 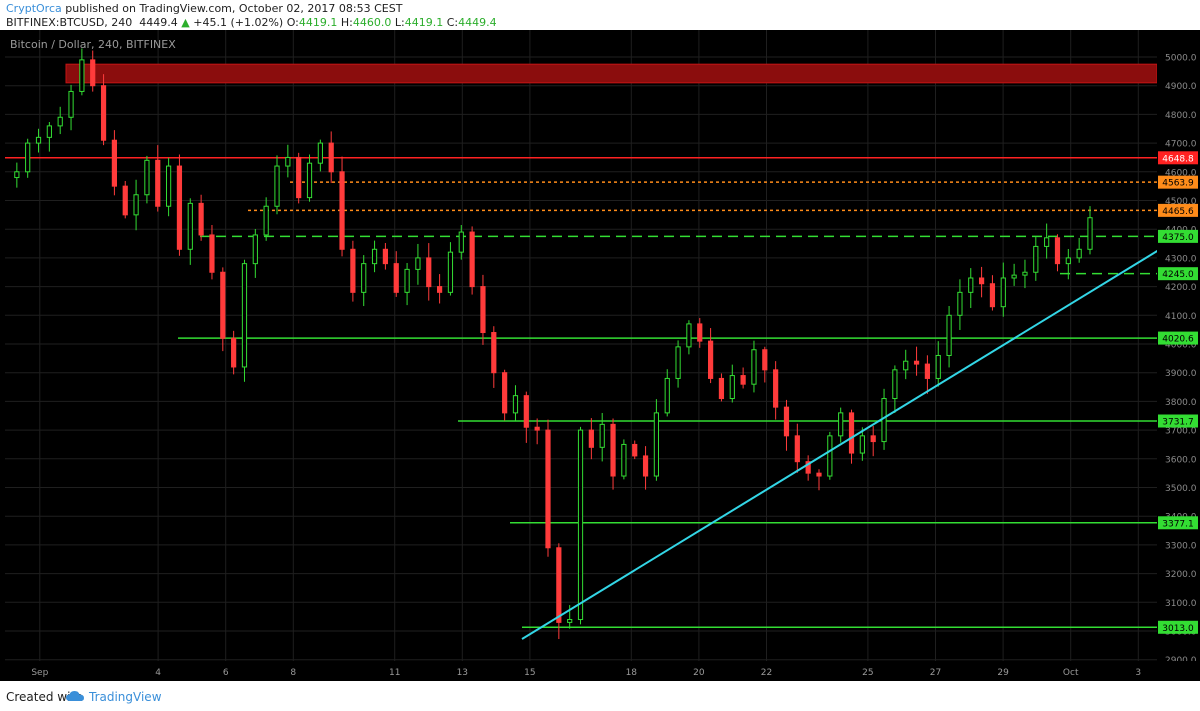 What do you see at coordinates (394, 673) in the screenshot?
I see `time-tick-label: 11` at bounding box center [394, 673].